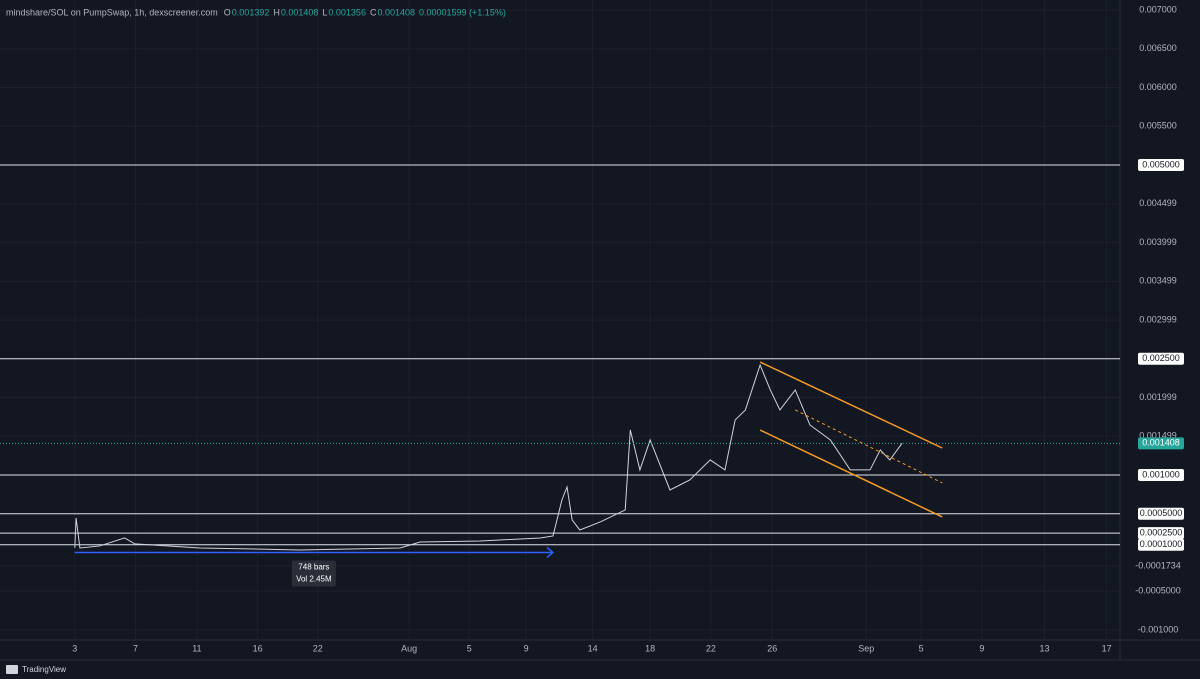 The width and height of the screenshot is (1200, 679). I want to click on level-label: 0.002500, so click(1161, 358).